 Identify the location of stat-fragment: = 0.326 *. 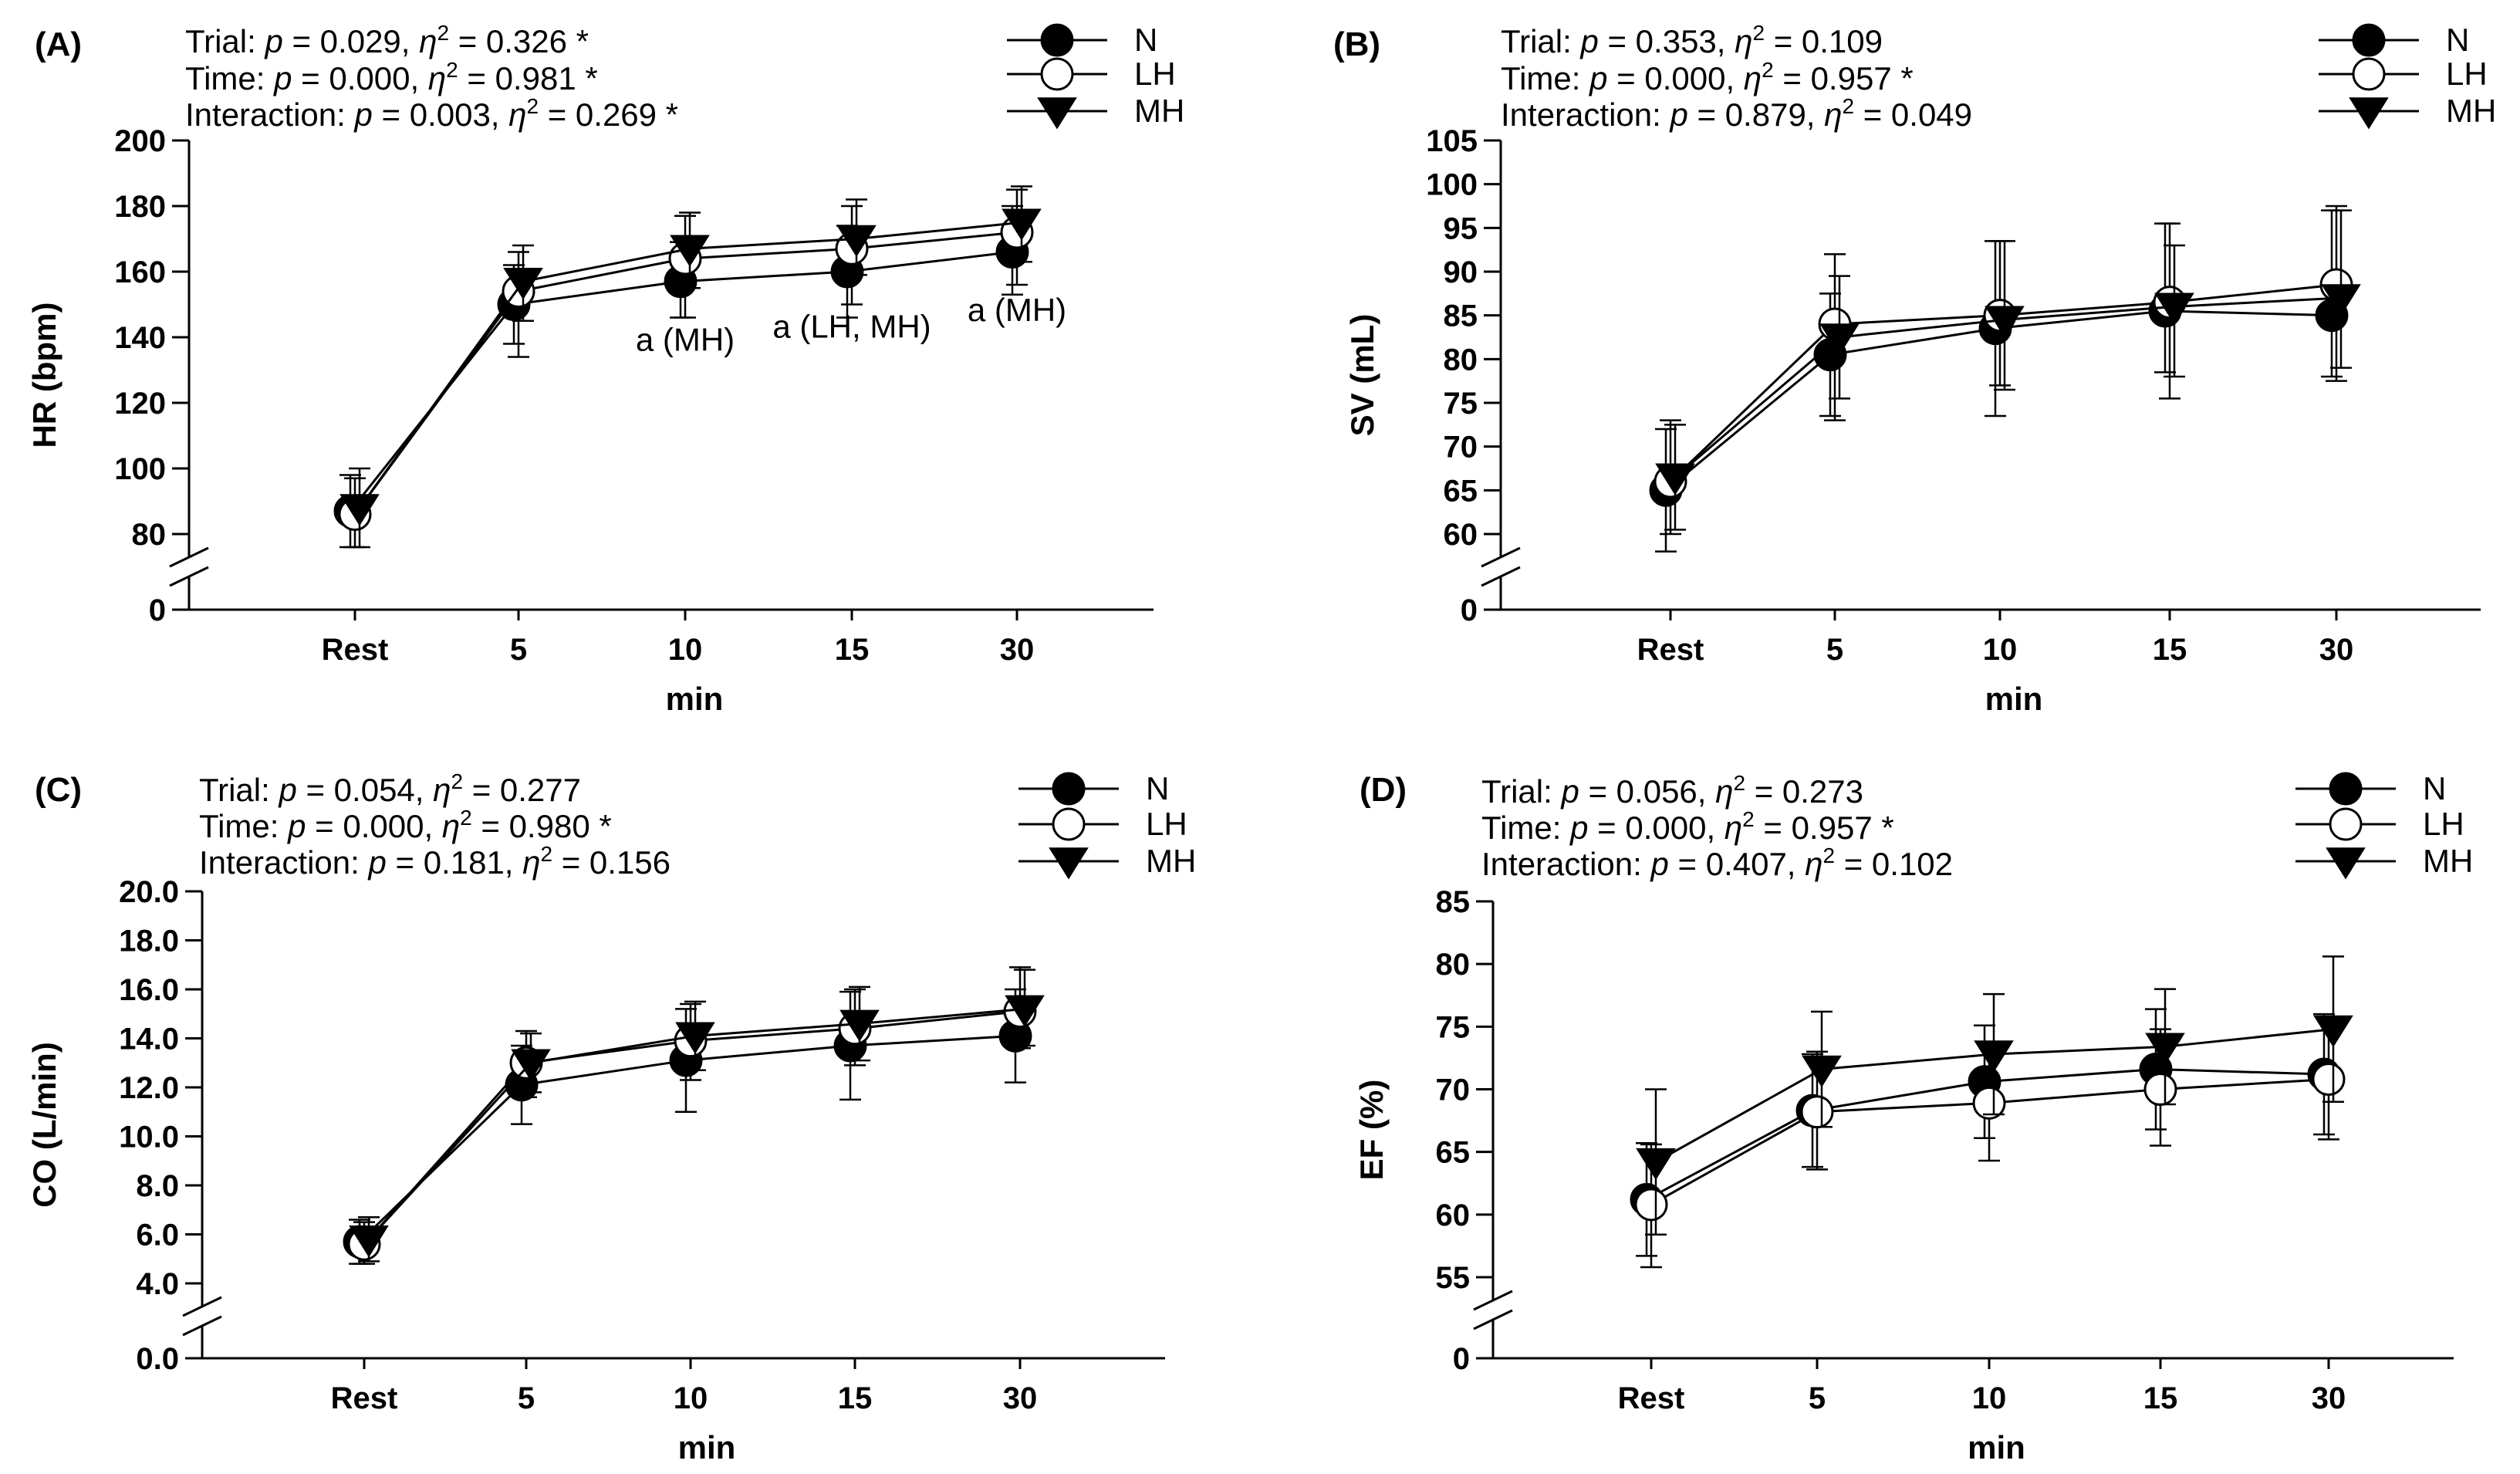
(519, 41).